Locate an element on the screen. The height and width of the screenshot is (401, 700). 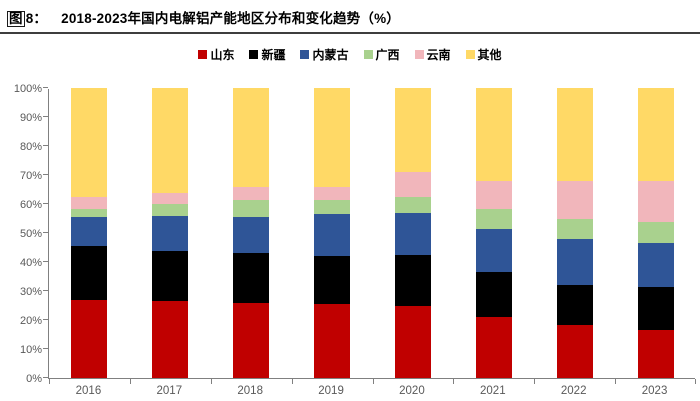
bar-segment-2023-其他 is located at coordinates (655, 134).